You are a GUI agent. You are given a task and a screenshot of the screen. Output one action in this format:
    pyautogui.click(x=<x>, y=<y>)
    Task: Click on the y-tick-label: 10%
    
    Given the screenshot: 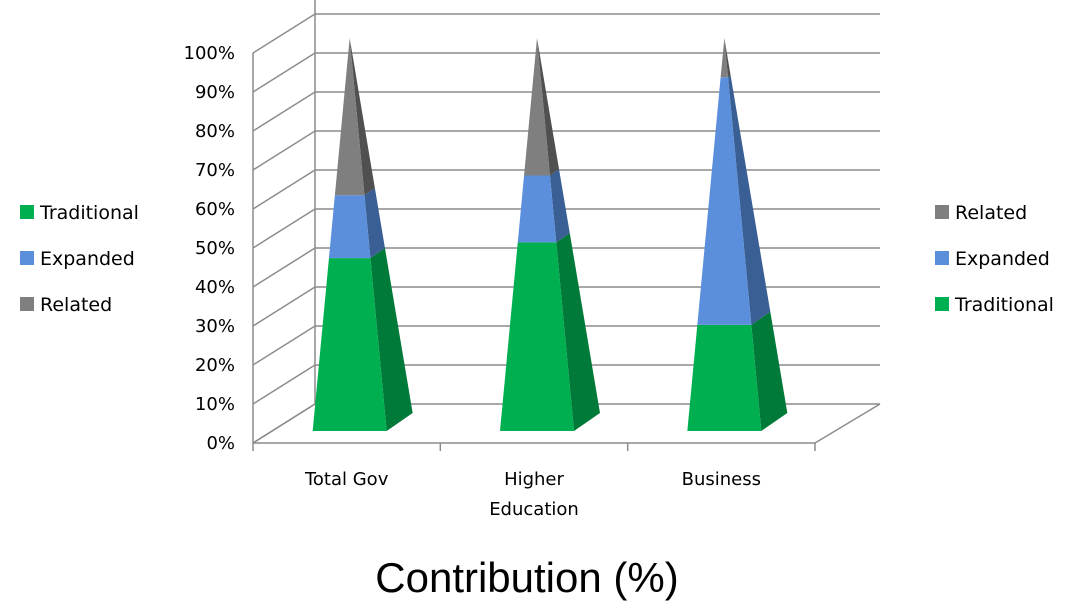 What is the action you would take?
    pyautogui.click(x=215, y=404)
    